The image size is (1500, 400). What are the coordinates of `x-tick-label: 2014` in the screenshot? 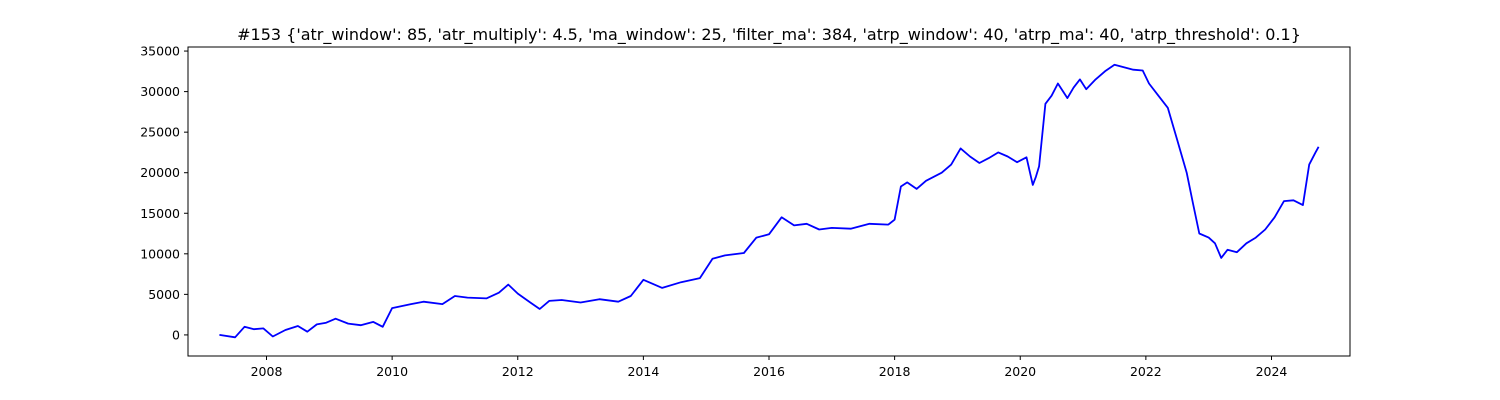 It's located at (643, 371).